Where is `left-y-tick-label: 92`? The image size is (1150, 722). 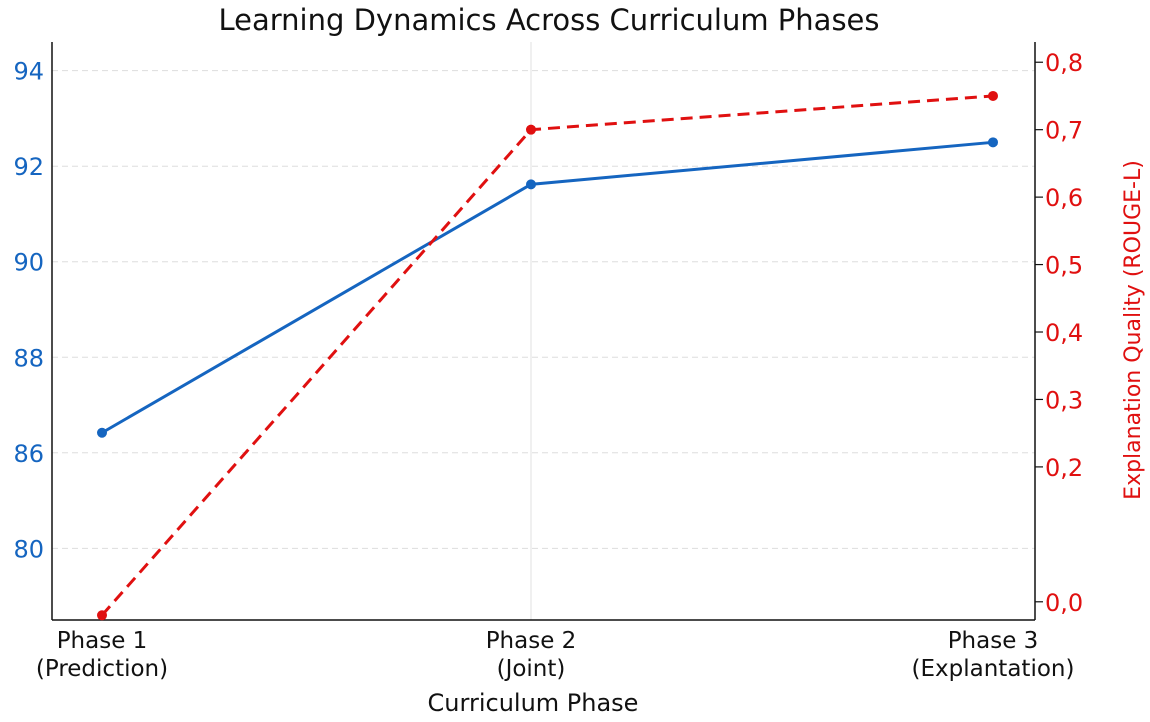
left-y-tick-label: 92 is located at coordinates (28, 167).